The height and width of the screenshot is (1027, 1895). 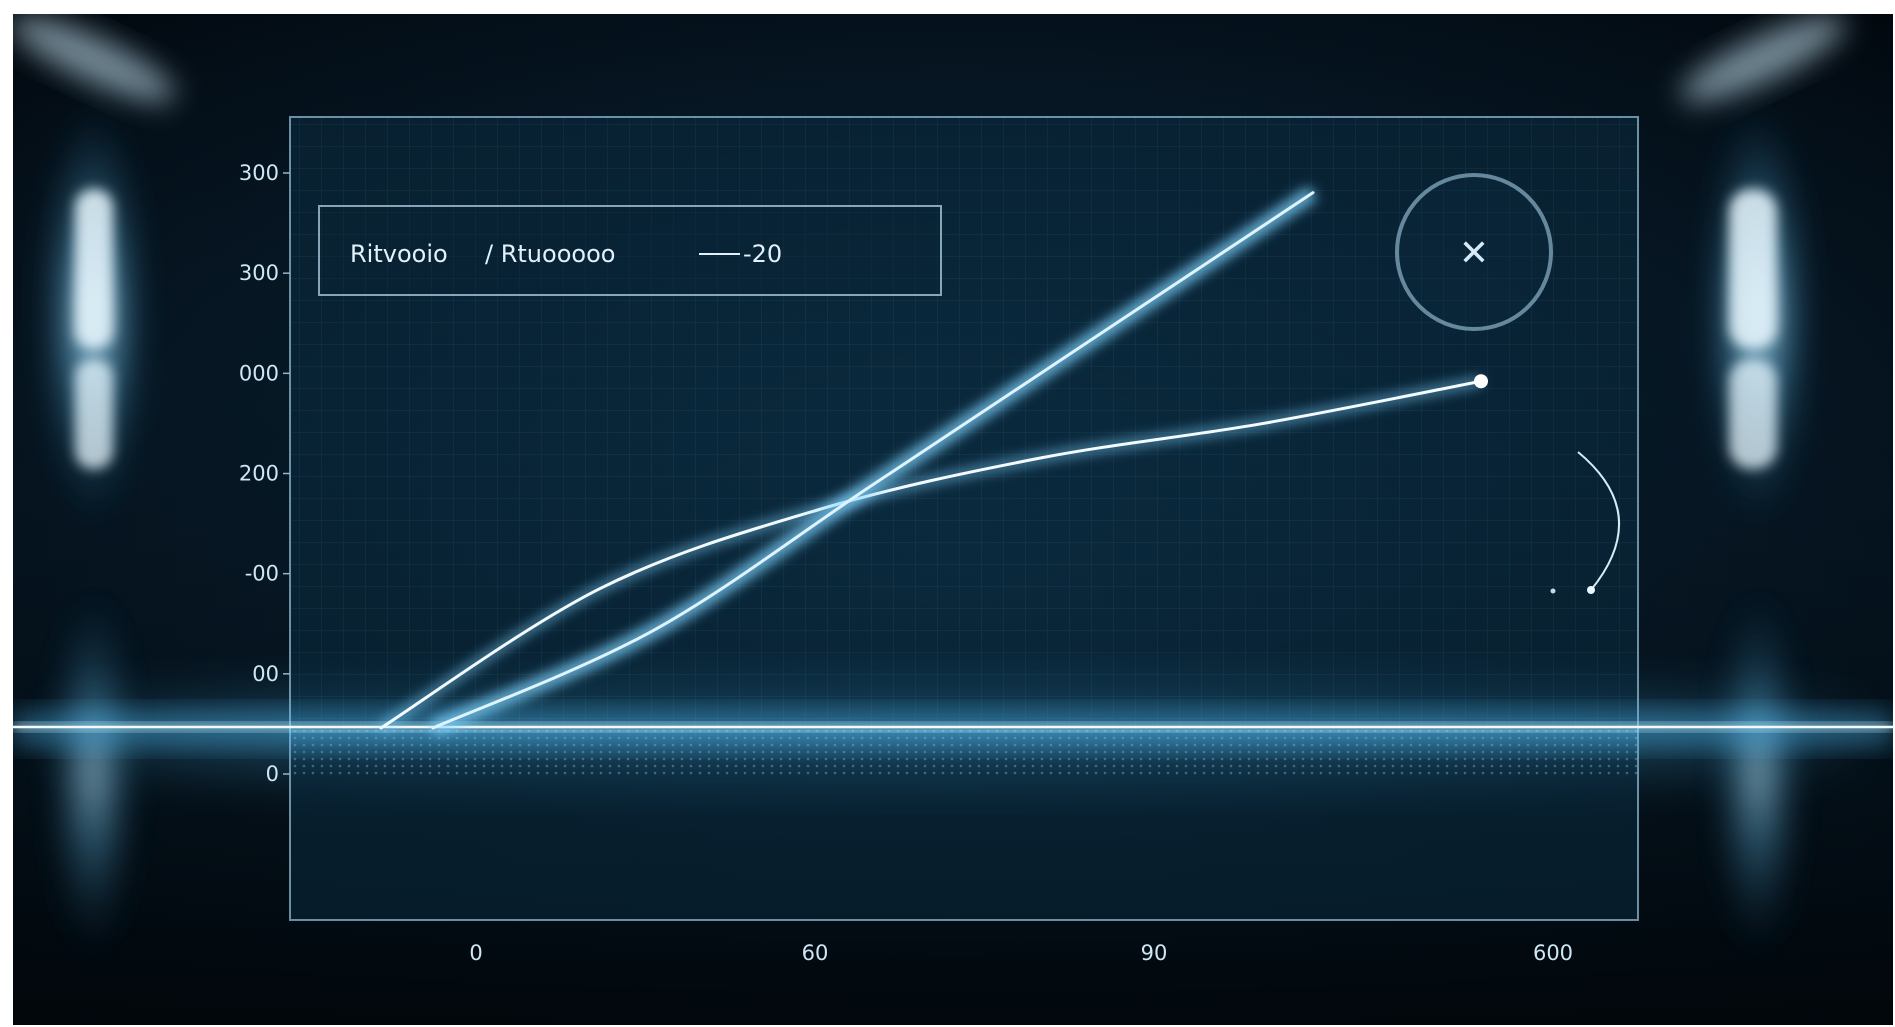 What do you see at coordinates (1585, 522) in the screenshot?
I see `endpoint-annotation` at bounding box center [1585, 522].